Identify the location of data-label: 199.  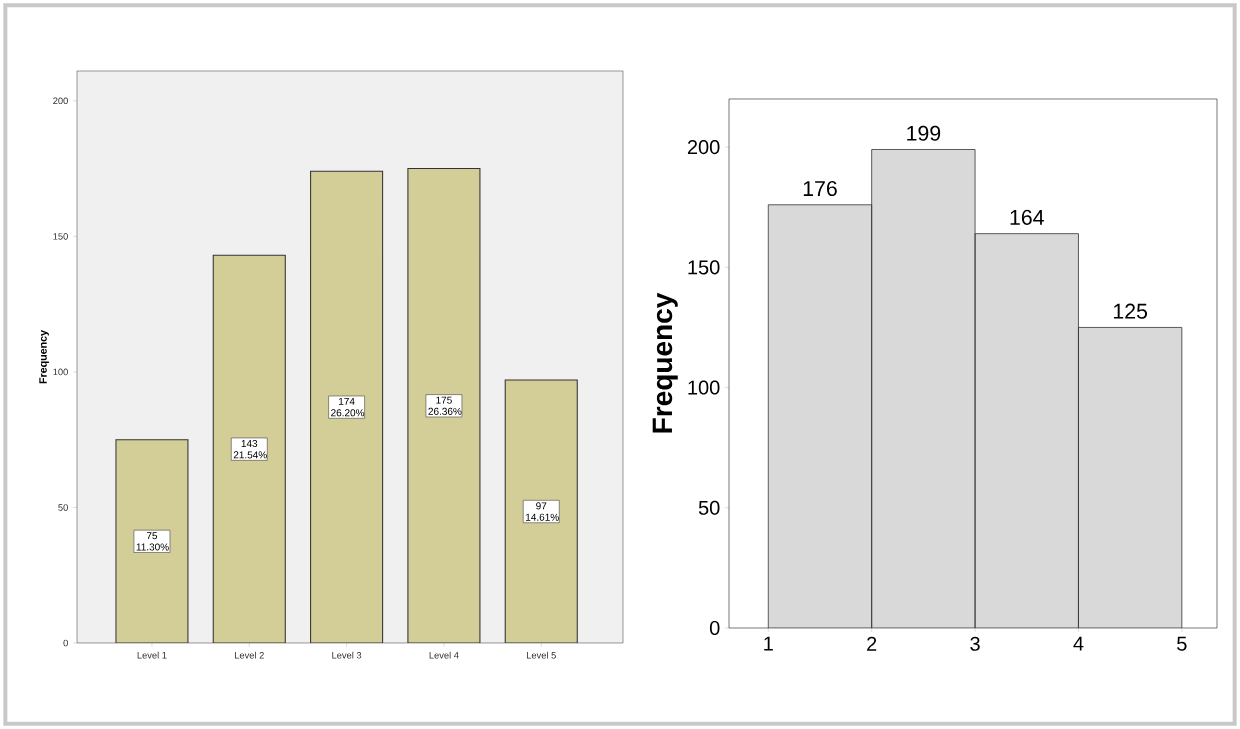
(924, 133).